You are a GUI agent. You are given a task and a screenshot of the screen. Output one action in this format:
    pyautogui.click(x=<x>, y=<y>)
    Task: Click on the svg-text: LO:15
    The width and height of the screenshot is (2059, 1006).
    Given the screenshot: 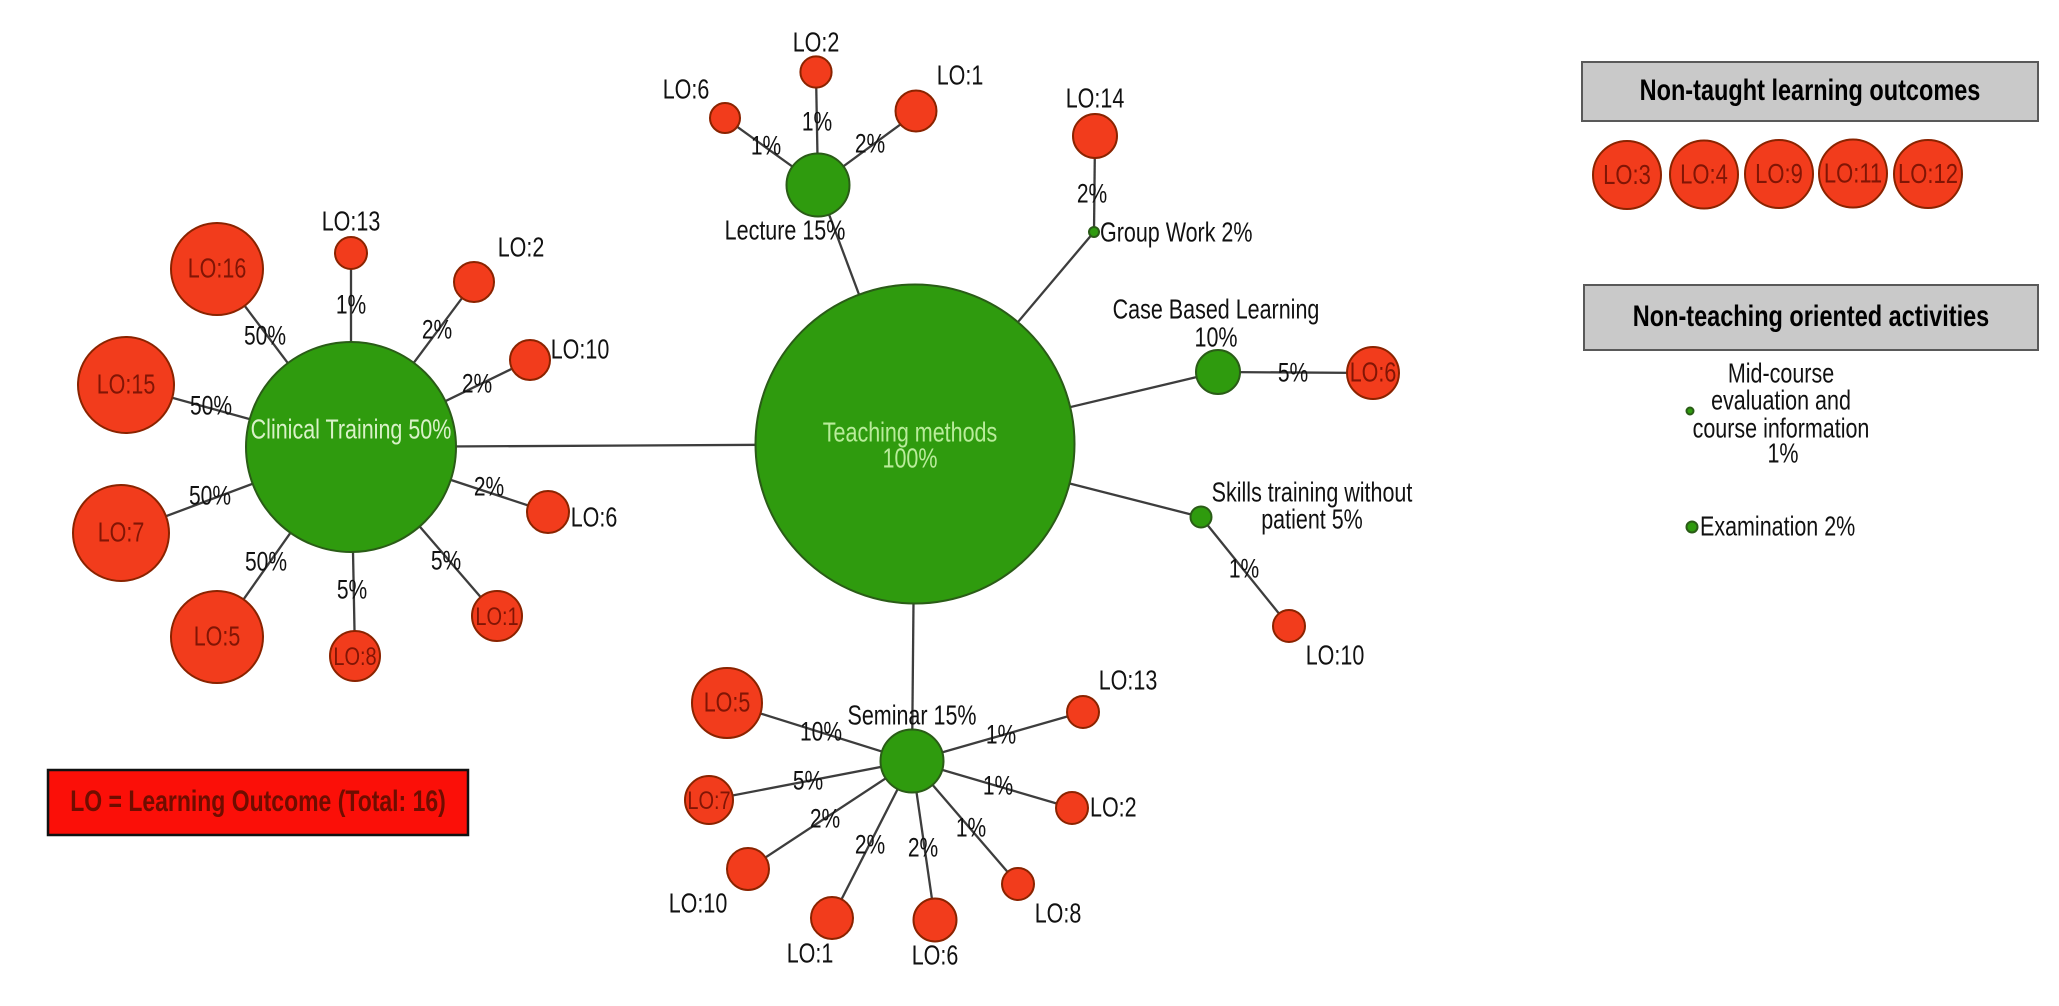 What is the action you would take?
    pyautogui.click(x=126, y=385)
    